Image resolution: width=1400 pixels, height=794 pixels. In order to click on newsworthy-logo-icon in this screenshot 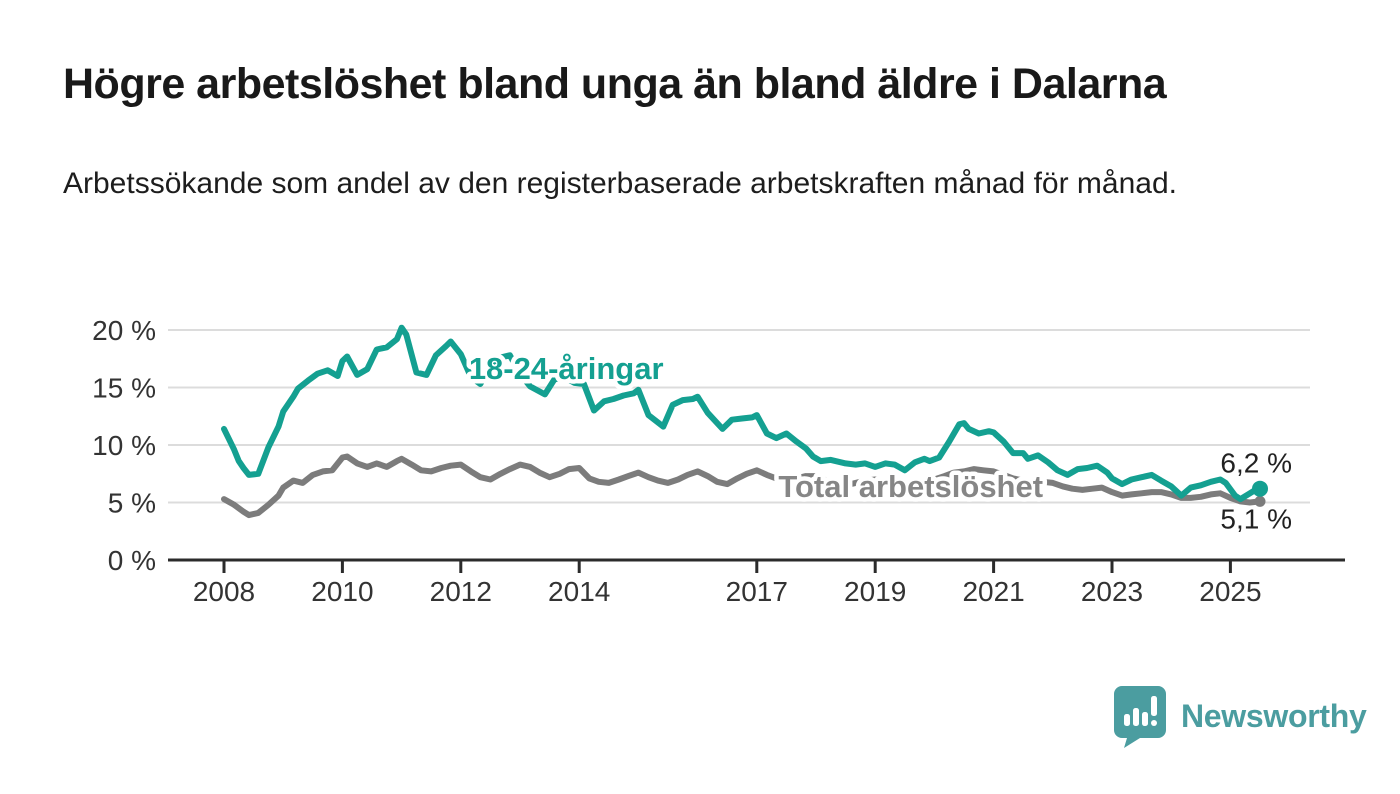, I will do `click(1140, 717)`.